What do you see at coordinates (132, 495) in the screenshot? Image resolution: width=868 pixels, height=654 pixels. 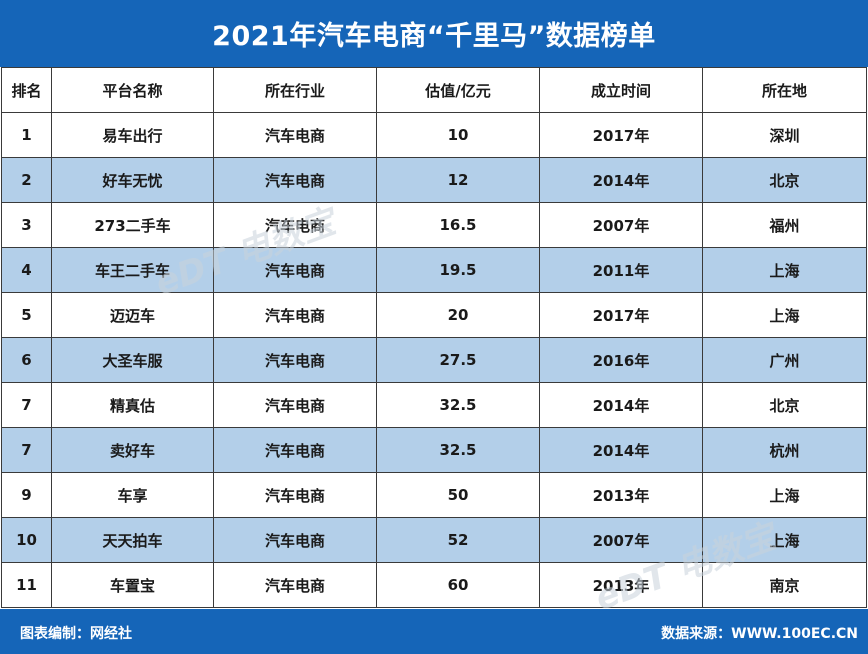 I see `cell-platform: 车享` at bounding box center [132, 495].